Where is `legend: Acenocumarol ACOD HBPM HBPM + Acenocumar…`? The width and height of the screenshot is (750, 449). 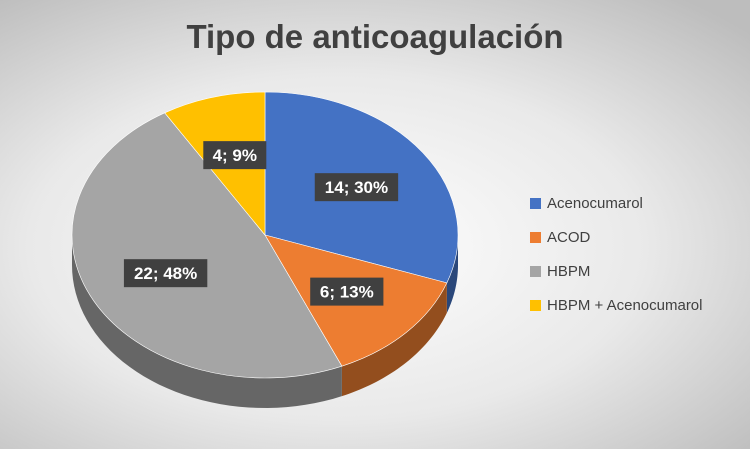 legend: Acenocumarol ACOD HBPM HBPM + Acenocumar… is located at coordinates (630, 254).